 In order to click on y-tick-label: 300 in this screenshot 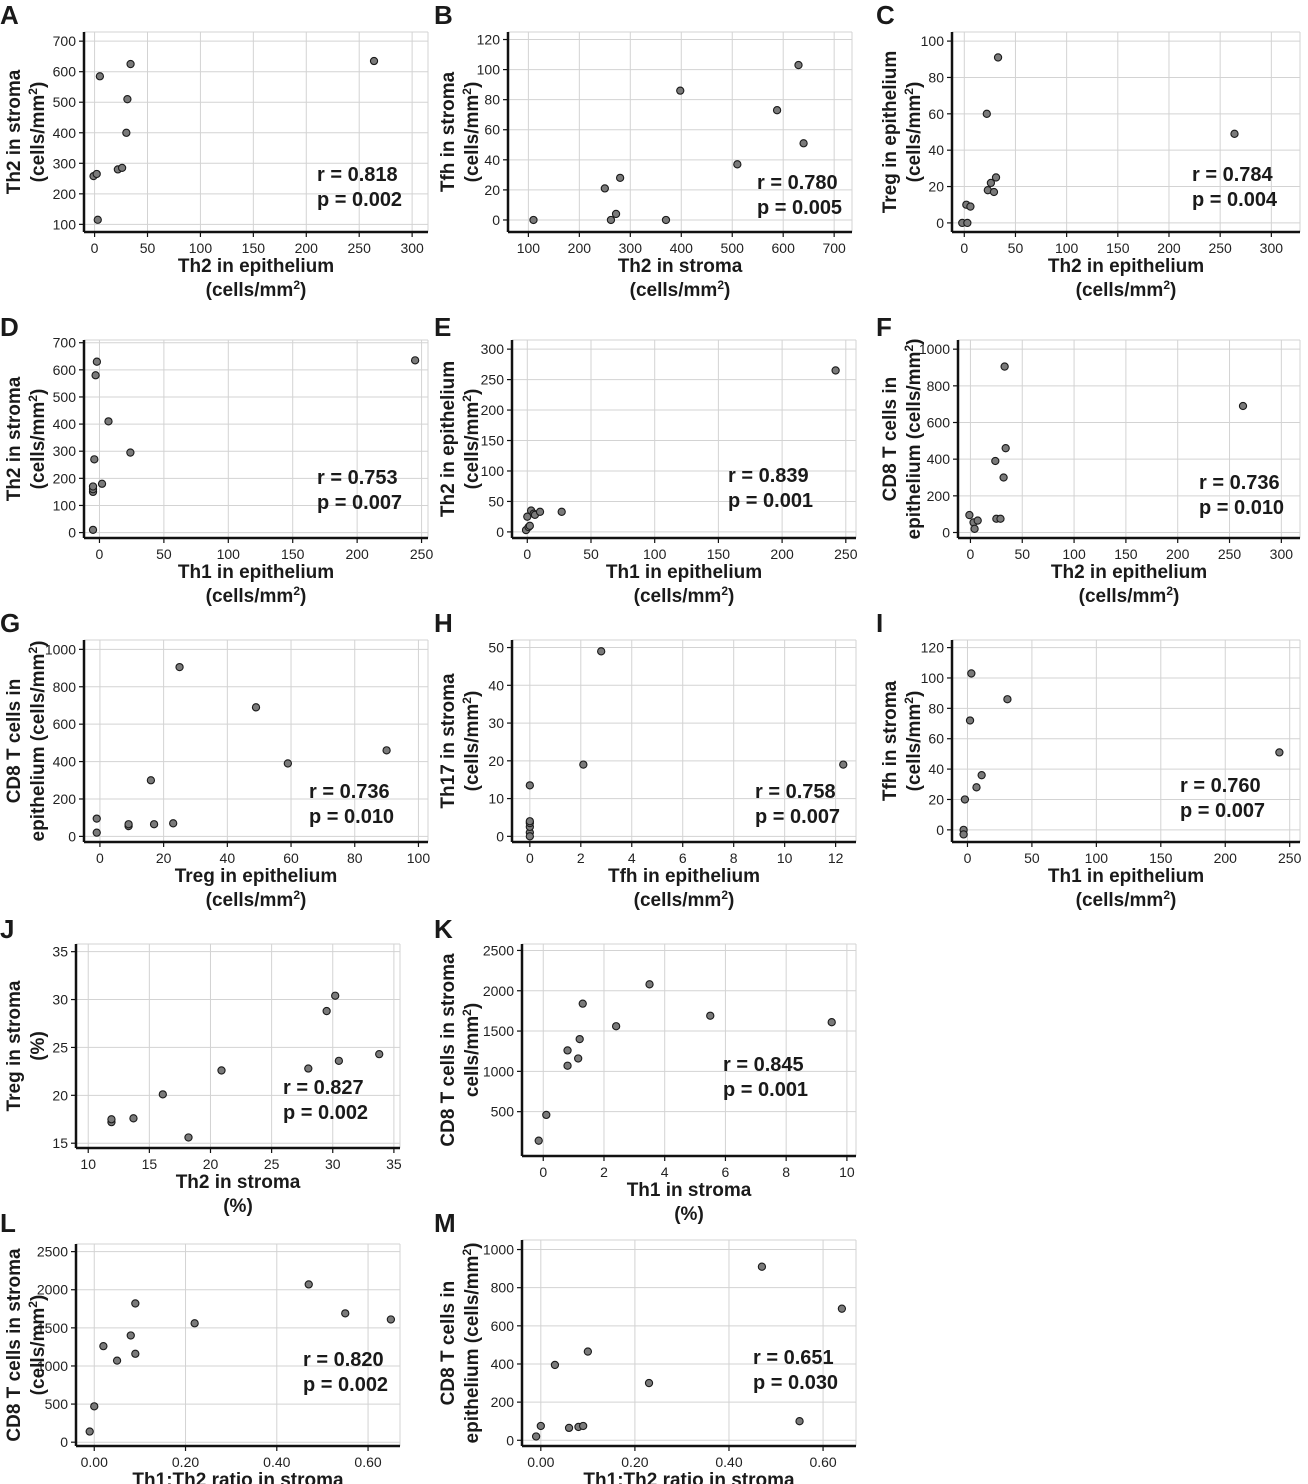, I will do `click(65, 163)`.